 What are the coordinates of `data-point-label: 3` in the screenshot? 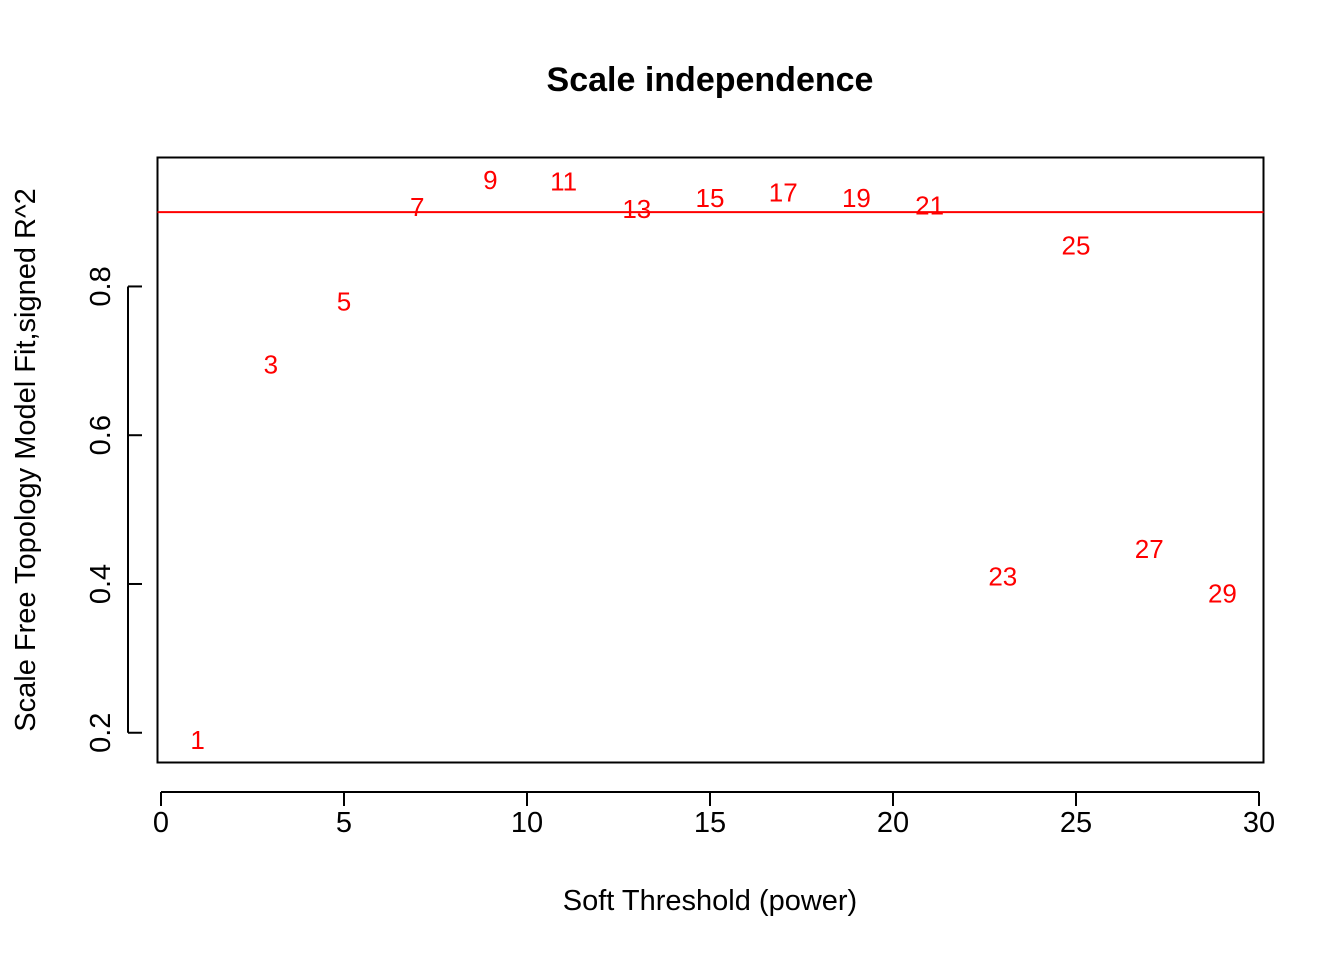 It's located at (271, 365).